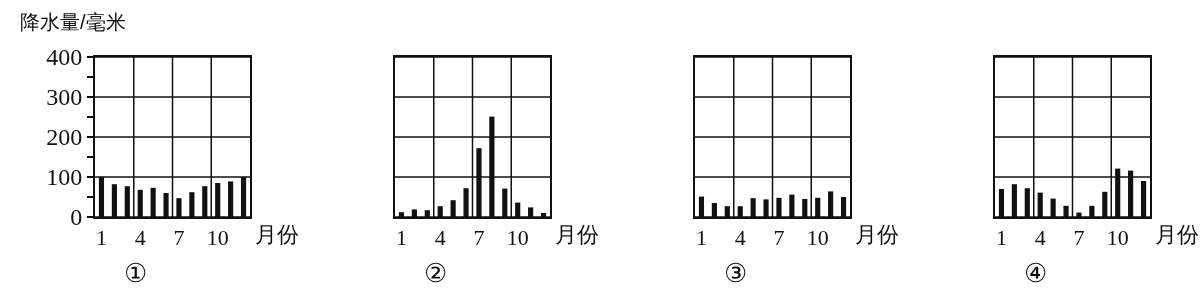 This screenshot has height=298, width=1200. What do you see at coordinates (73, 22) in the screenshot?
I see `y-axis-title: 降水量/毫米` at bounding box center [73, 22].